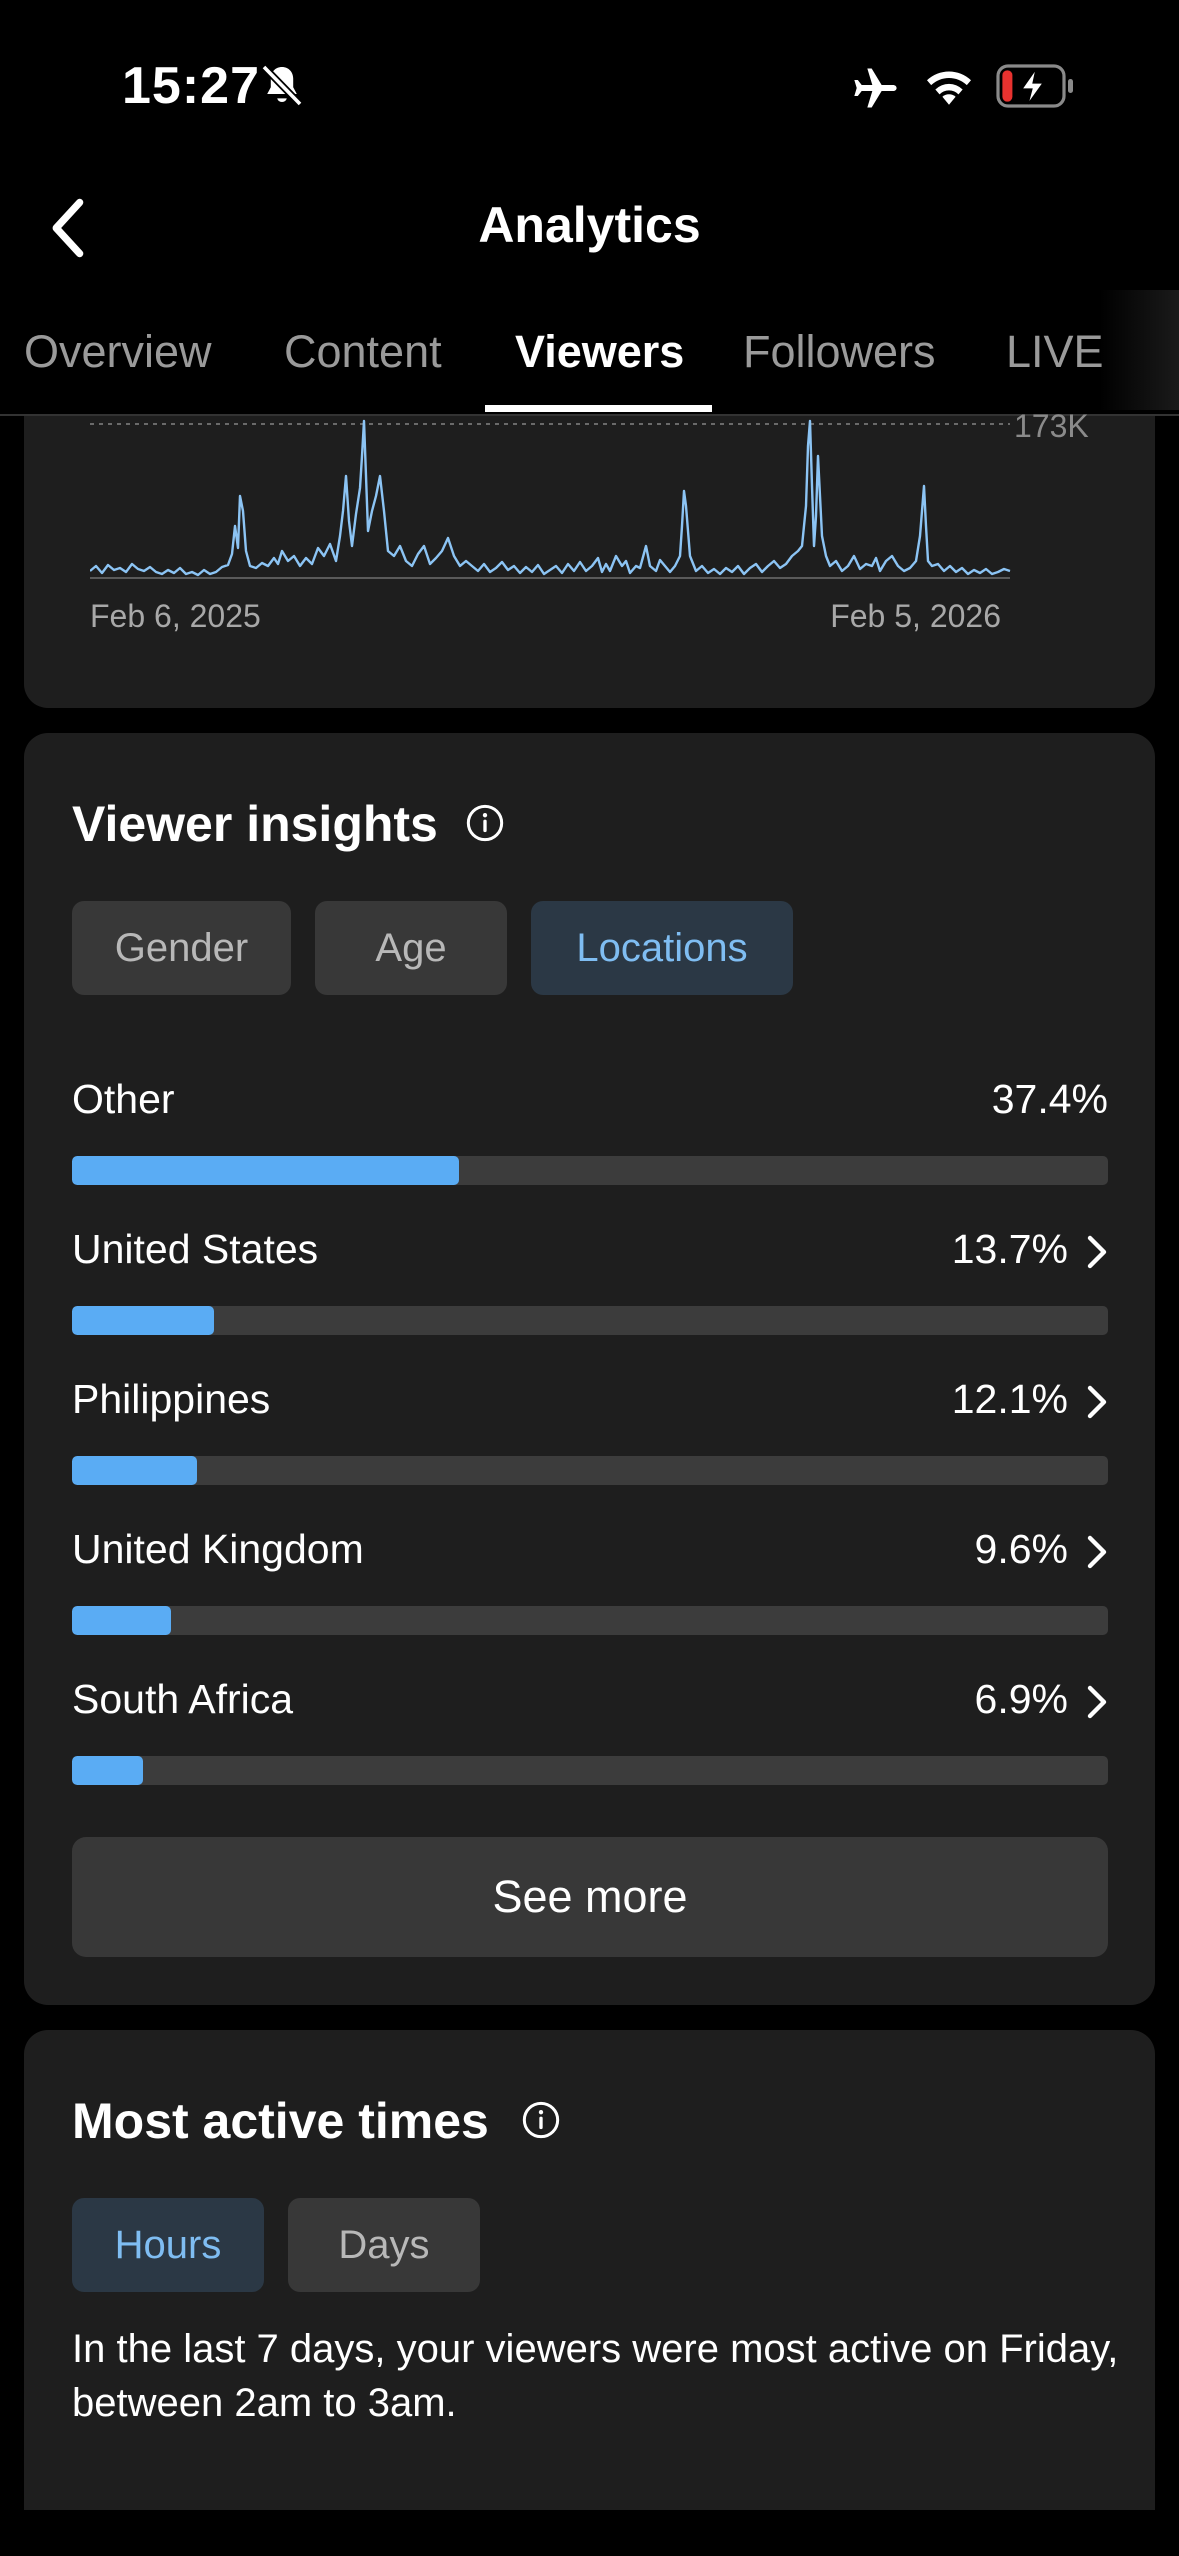 The image size is (1179, 2556). I want to click on filter-days: Days, so click(384, 2245).